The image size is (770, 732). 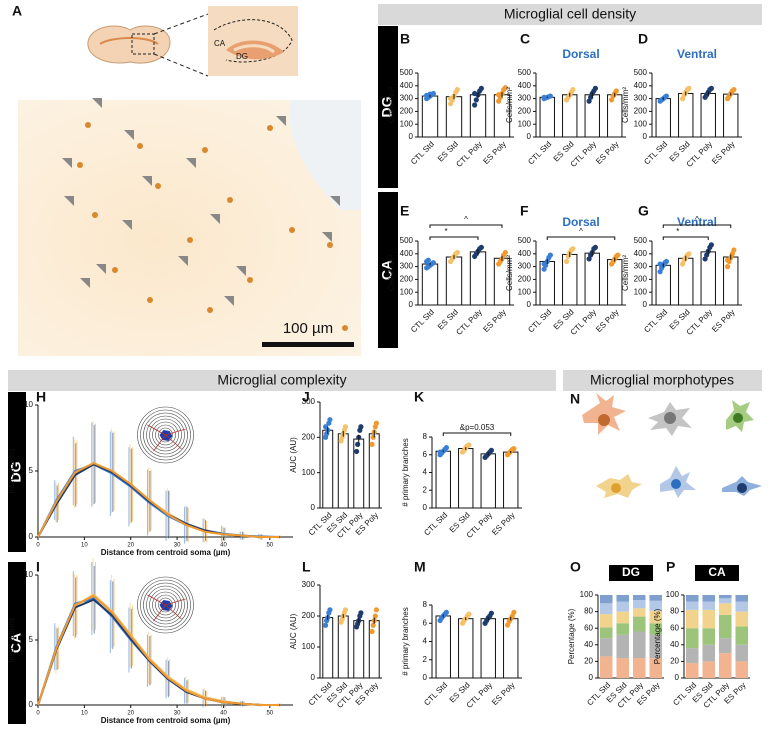 What do you see at coordinates (425, 604) in the screenshot?
I see `y-tick-label: 8` at bounding box center [425, 604].